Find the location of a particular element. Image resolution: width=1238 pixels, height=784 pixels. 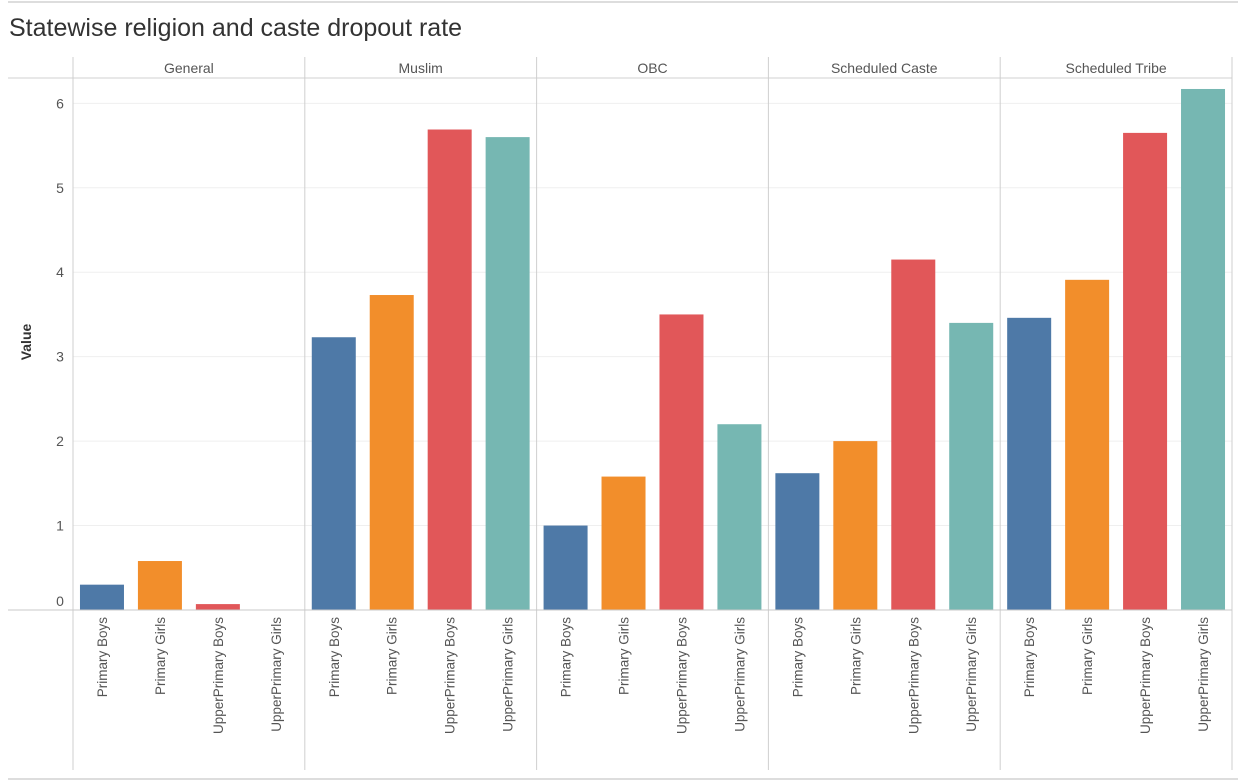

pane-label: Muslim is located at coordinates (421, 68).